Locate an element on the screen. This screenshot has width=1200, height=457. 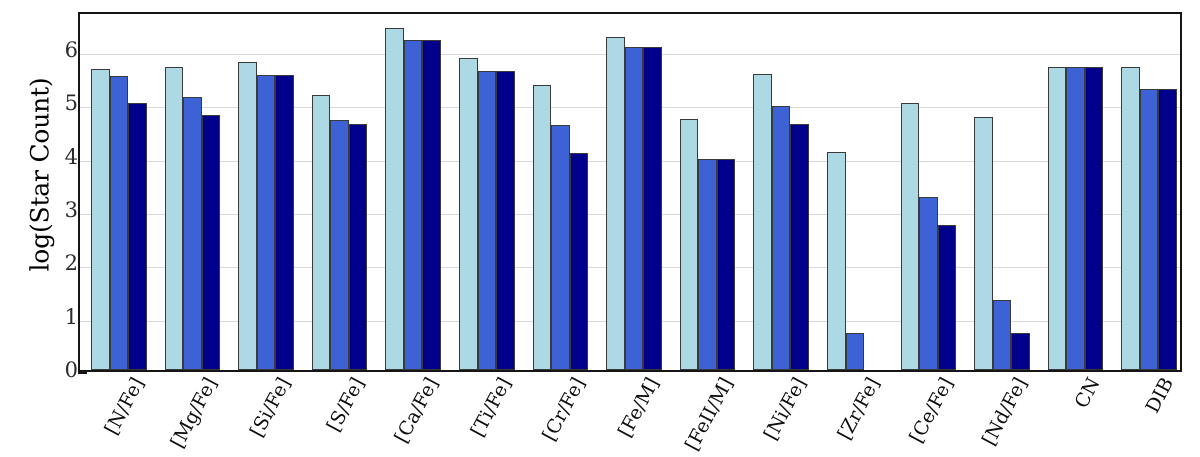
y-tick-label: 2 is located at coordinates (71, 263).